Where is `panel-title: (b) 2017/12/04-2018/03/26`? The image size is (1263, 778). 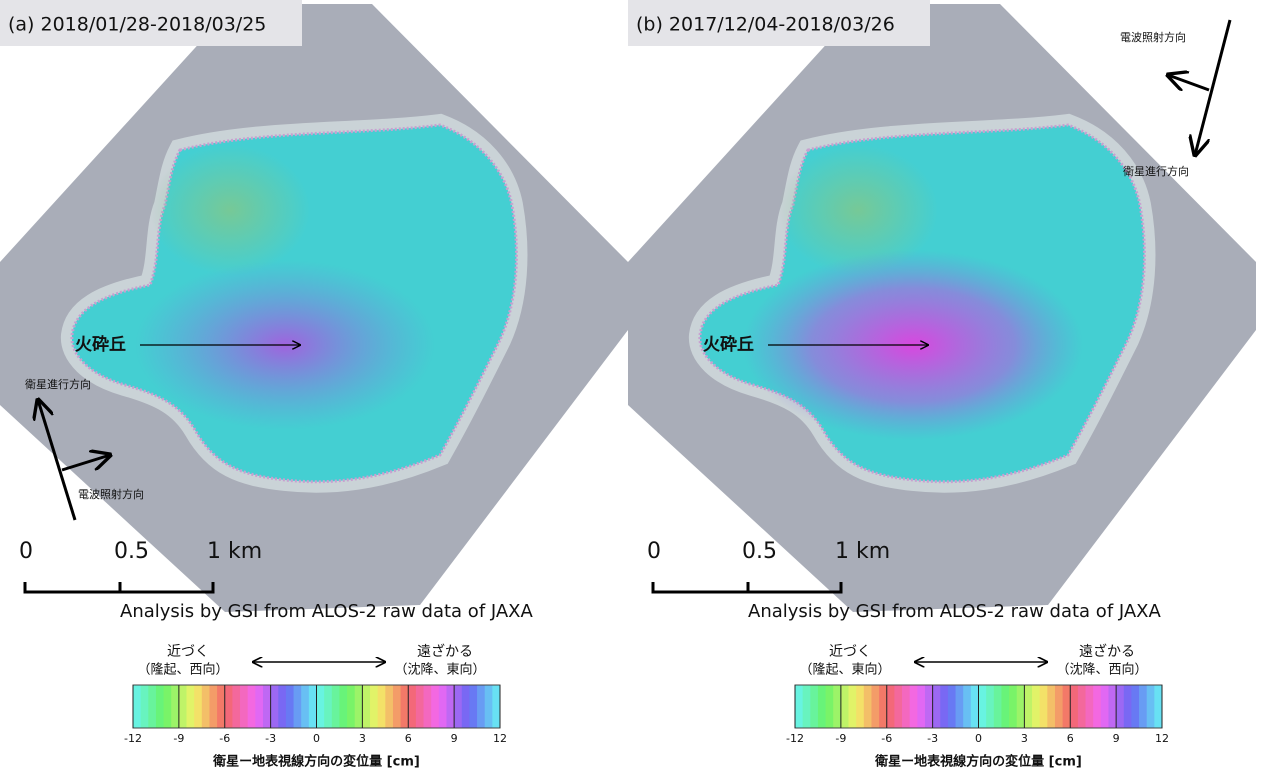 panel-title: (b) 2017/12/04-2018/03/26 is located at coordinates (765, 25).